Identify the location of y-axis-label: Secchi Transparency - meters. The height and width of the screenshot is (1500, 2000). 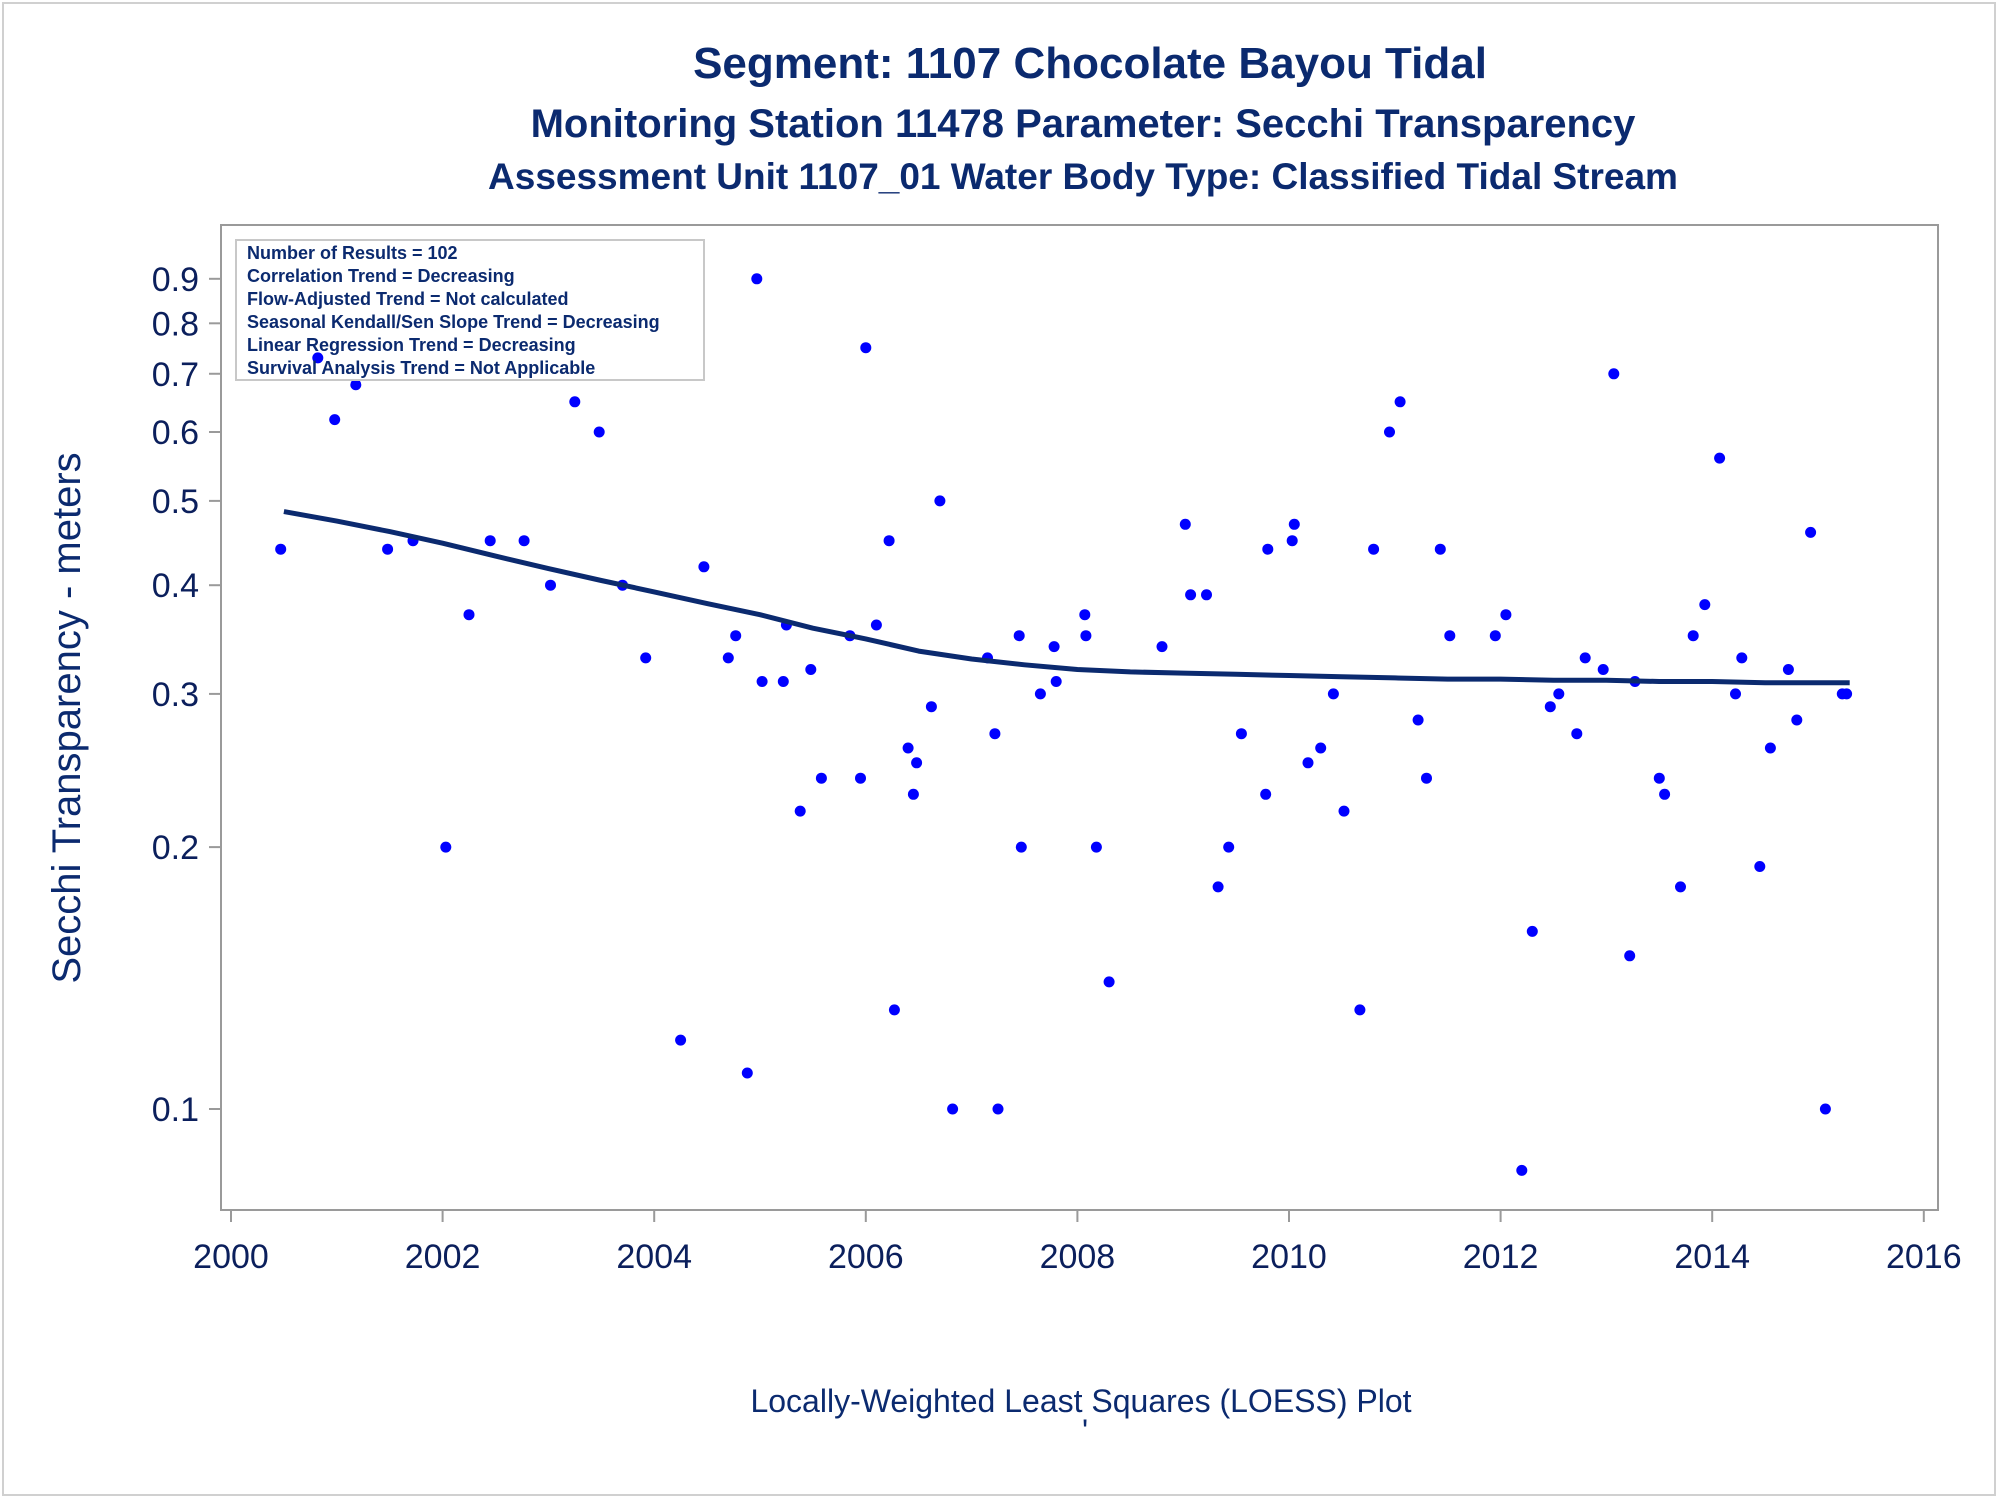
(67, 717).